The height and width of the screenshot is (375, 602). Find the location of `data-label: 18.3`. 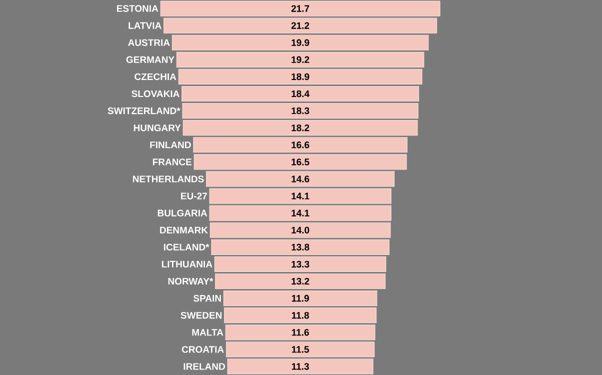

data-label: 18.3 is located at coordinates (301, 110).